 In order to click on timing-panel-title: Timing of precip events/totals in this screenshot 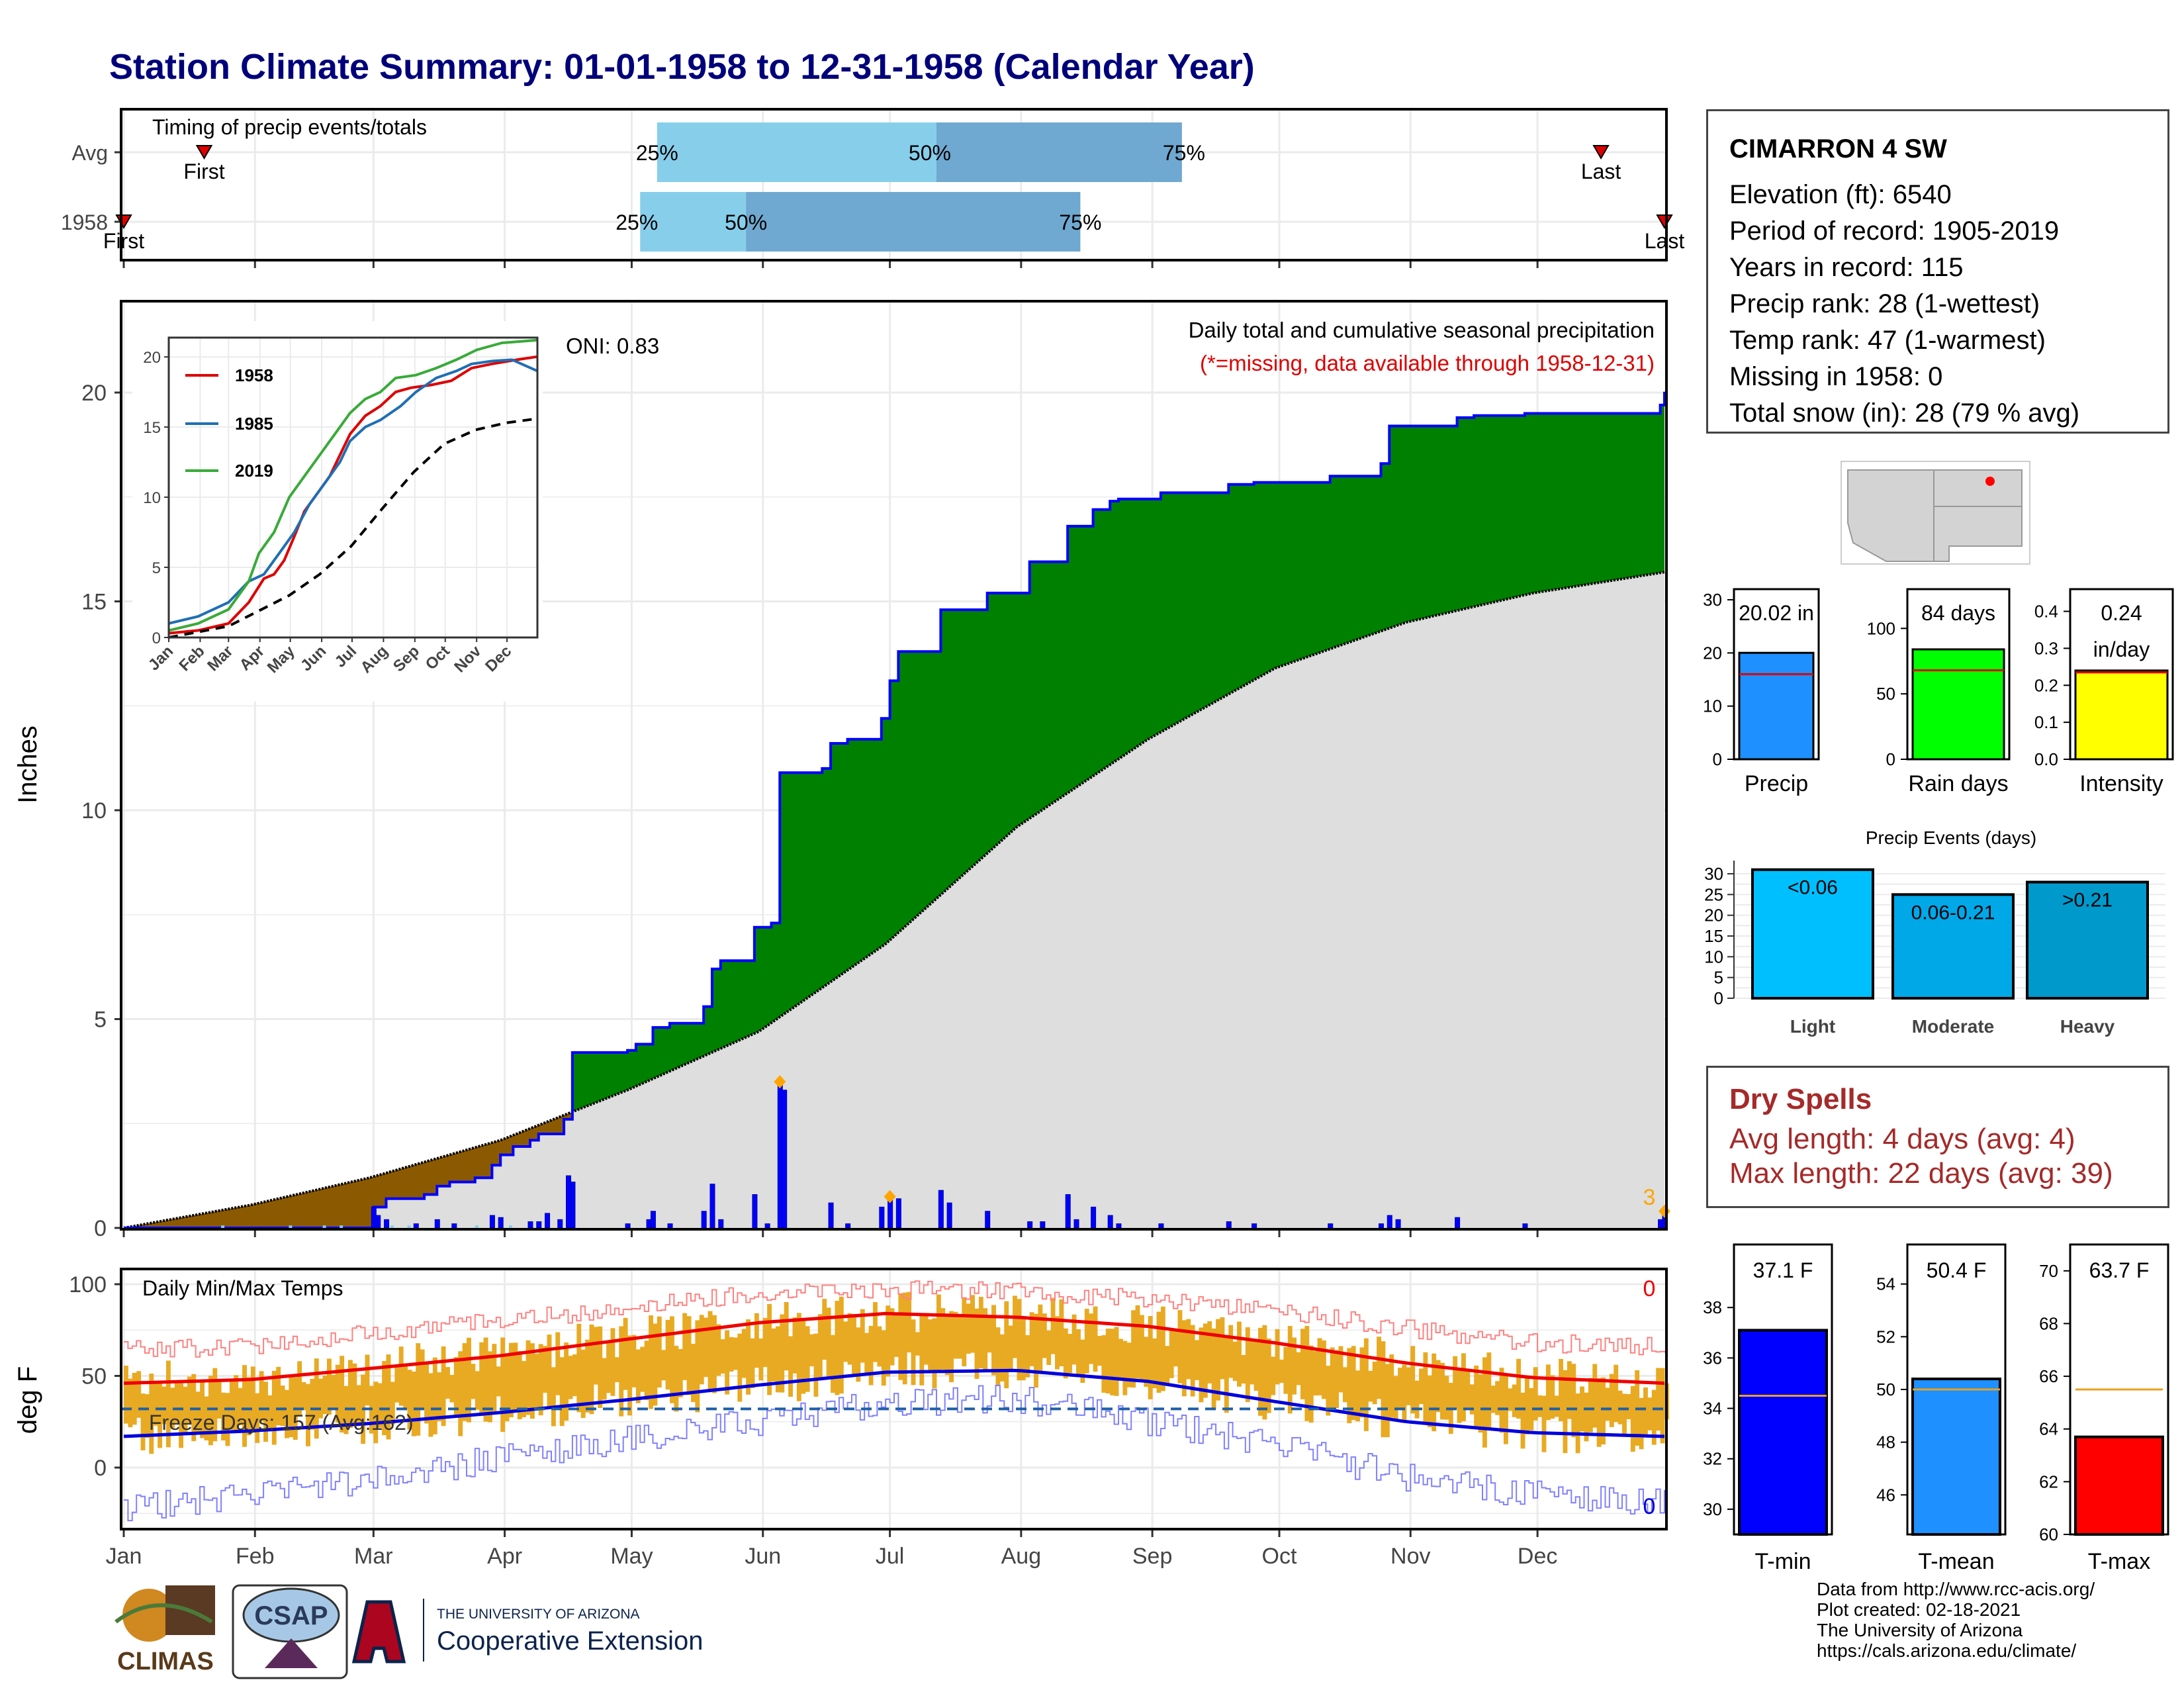, I will do `click(289, 127)`.